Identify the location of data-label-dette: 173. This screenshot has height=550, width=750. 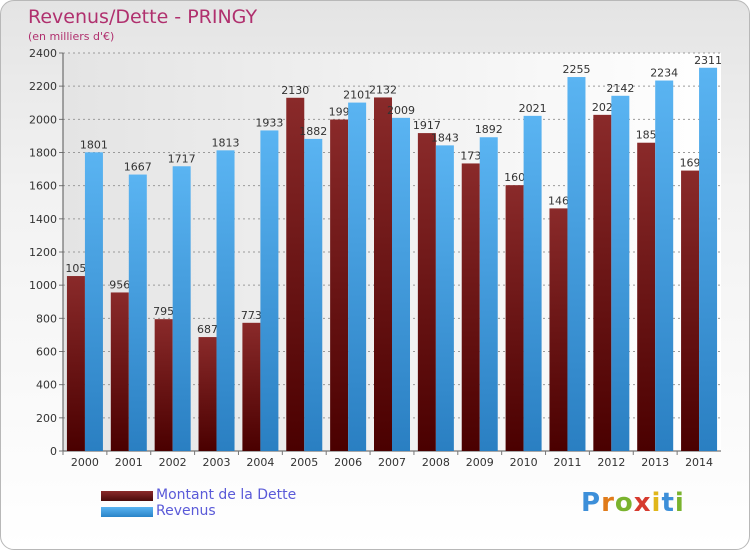
(470, 155).